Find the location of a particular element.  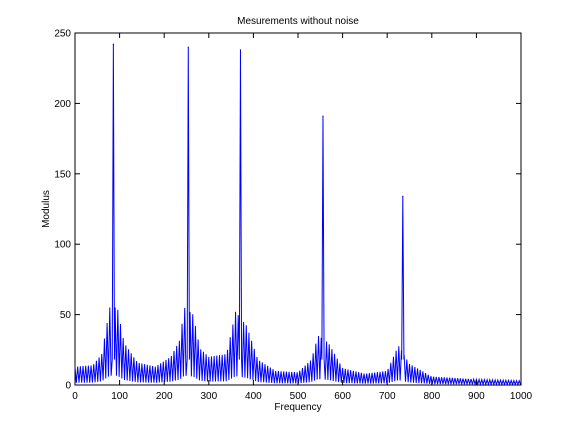

x-tick-label: 300 is located at coordinates (208, 396).